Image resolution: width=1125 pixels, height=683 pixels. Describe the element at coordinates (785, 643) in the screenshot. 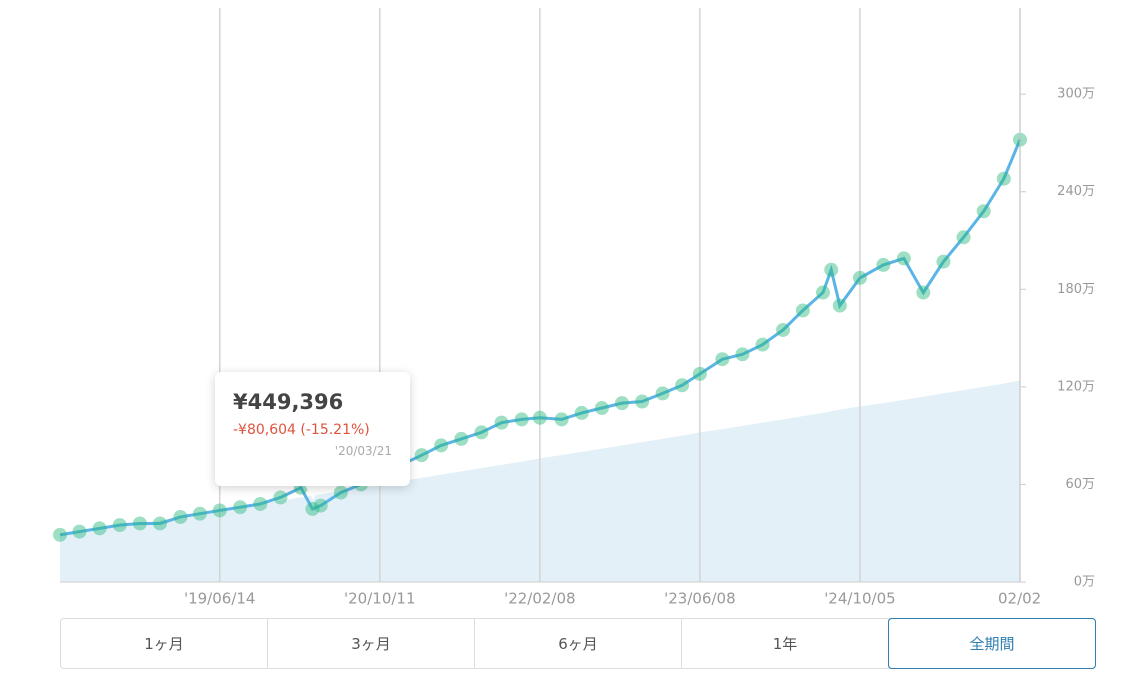

I see `range-button: 1年` at that location.